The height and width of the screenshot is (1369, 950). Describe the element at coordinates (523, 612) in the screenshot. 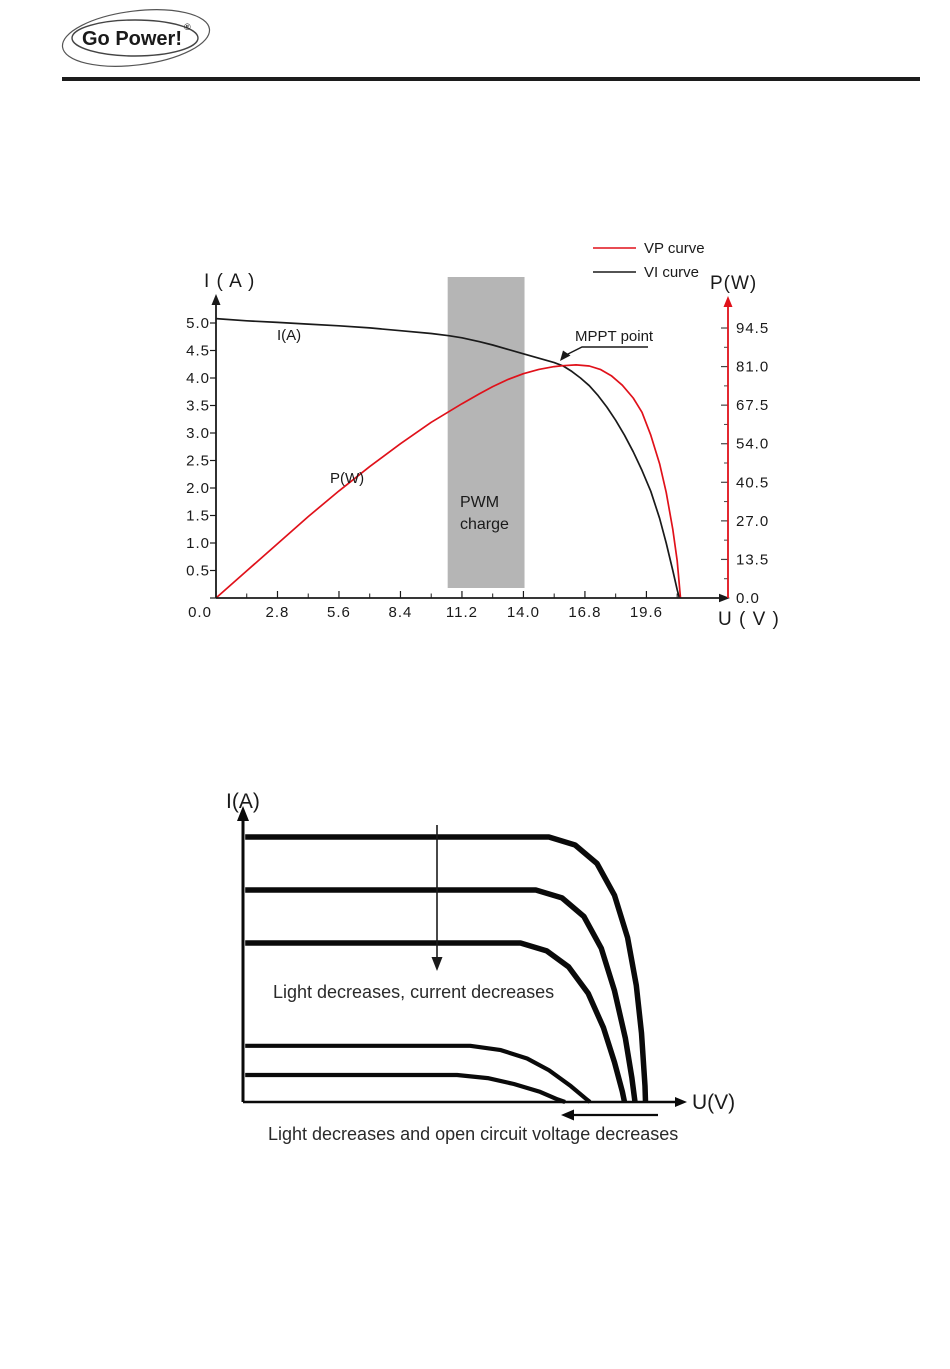

I see `x-tick-label: 14.0` at that location.